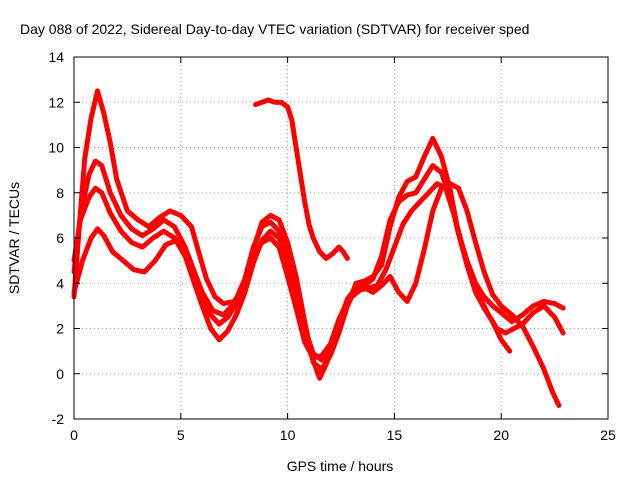 This screenshot has height=480, width=640. What do you see at coordinates (56, 148) in the screenshot?
I see `y-tick-label: 10` at bounding box center [56, 148].